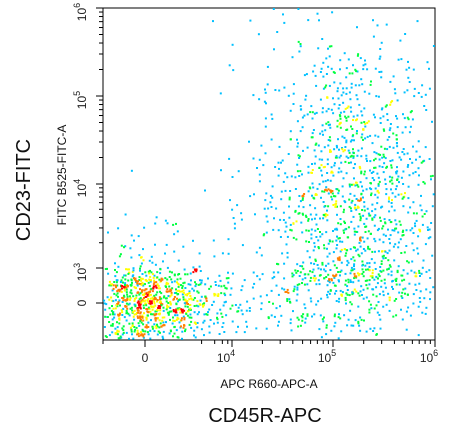 The image size is (459, 438). What do you see at coordinates (80, 188) in the screenshot?
I see `y-tick-label: 104` at bounding box center [80, 188].